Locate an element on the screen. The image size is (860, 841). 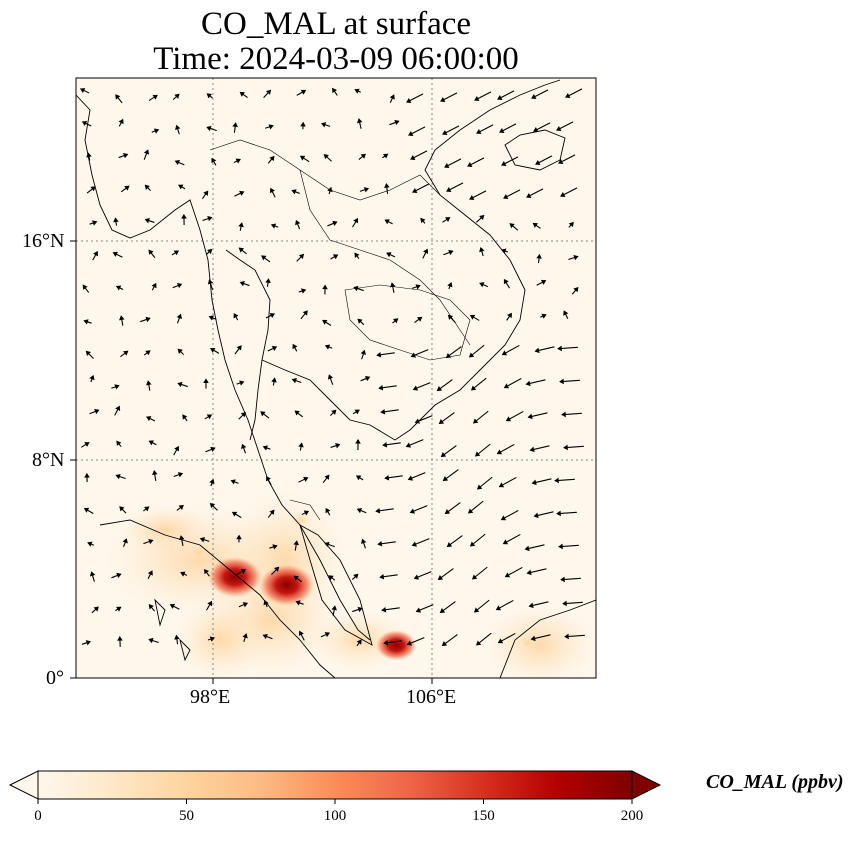
lon-tick-98e: 98°E is located at coordinates (210, 697).